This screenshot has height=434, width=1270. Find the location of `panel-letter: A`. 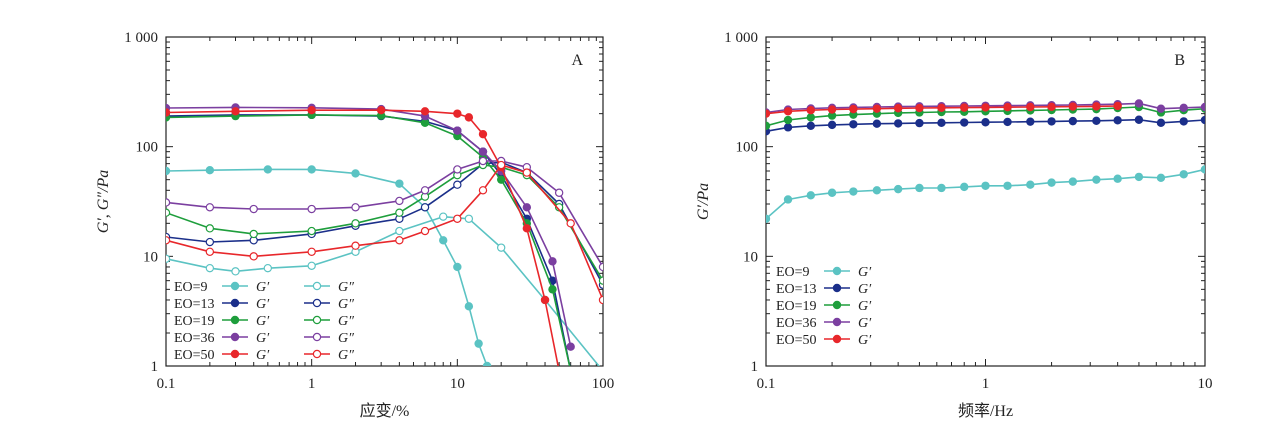

panel-letter: A is located at coordinates (577, 60).